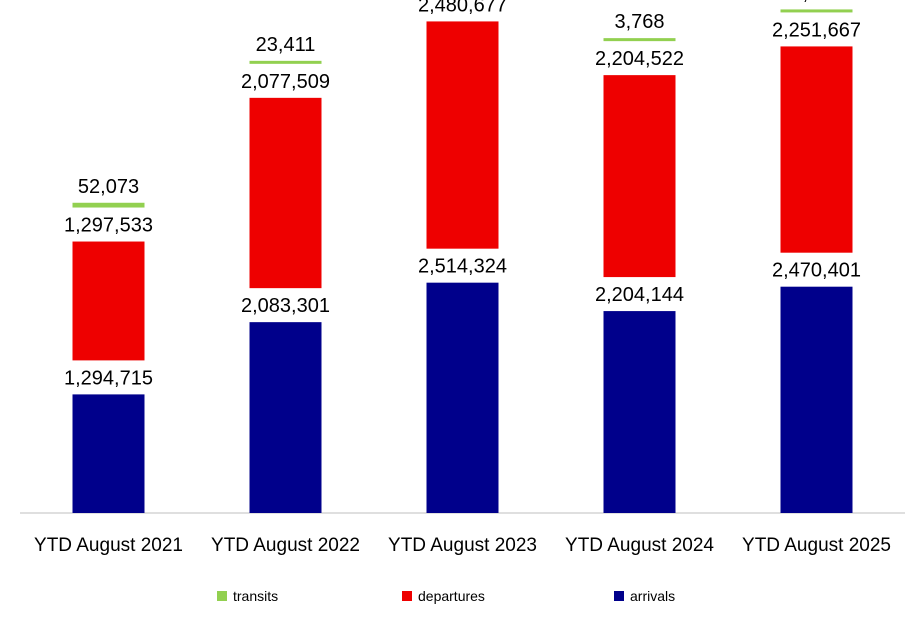 The width and height of the screenshot is (915, 627). Describe the element at coordinates (816, 30) in the screenshot. I see `data-label-departures-5: 2,251,667` at that location.